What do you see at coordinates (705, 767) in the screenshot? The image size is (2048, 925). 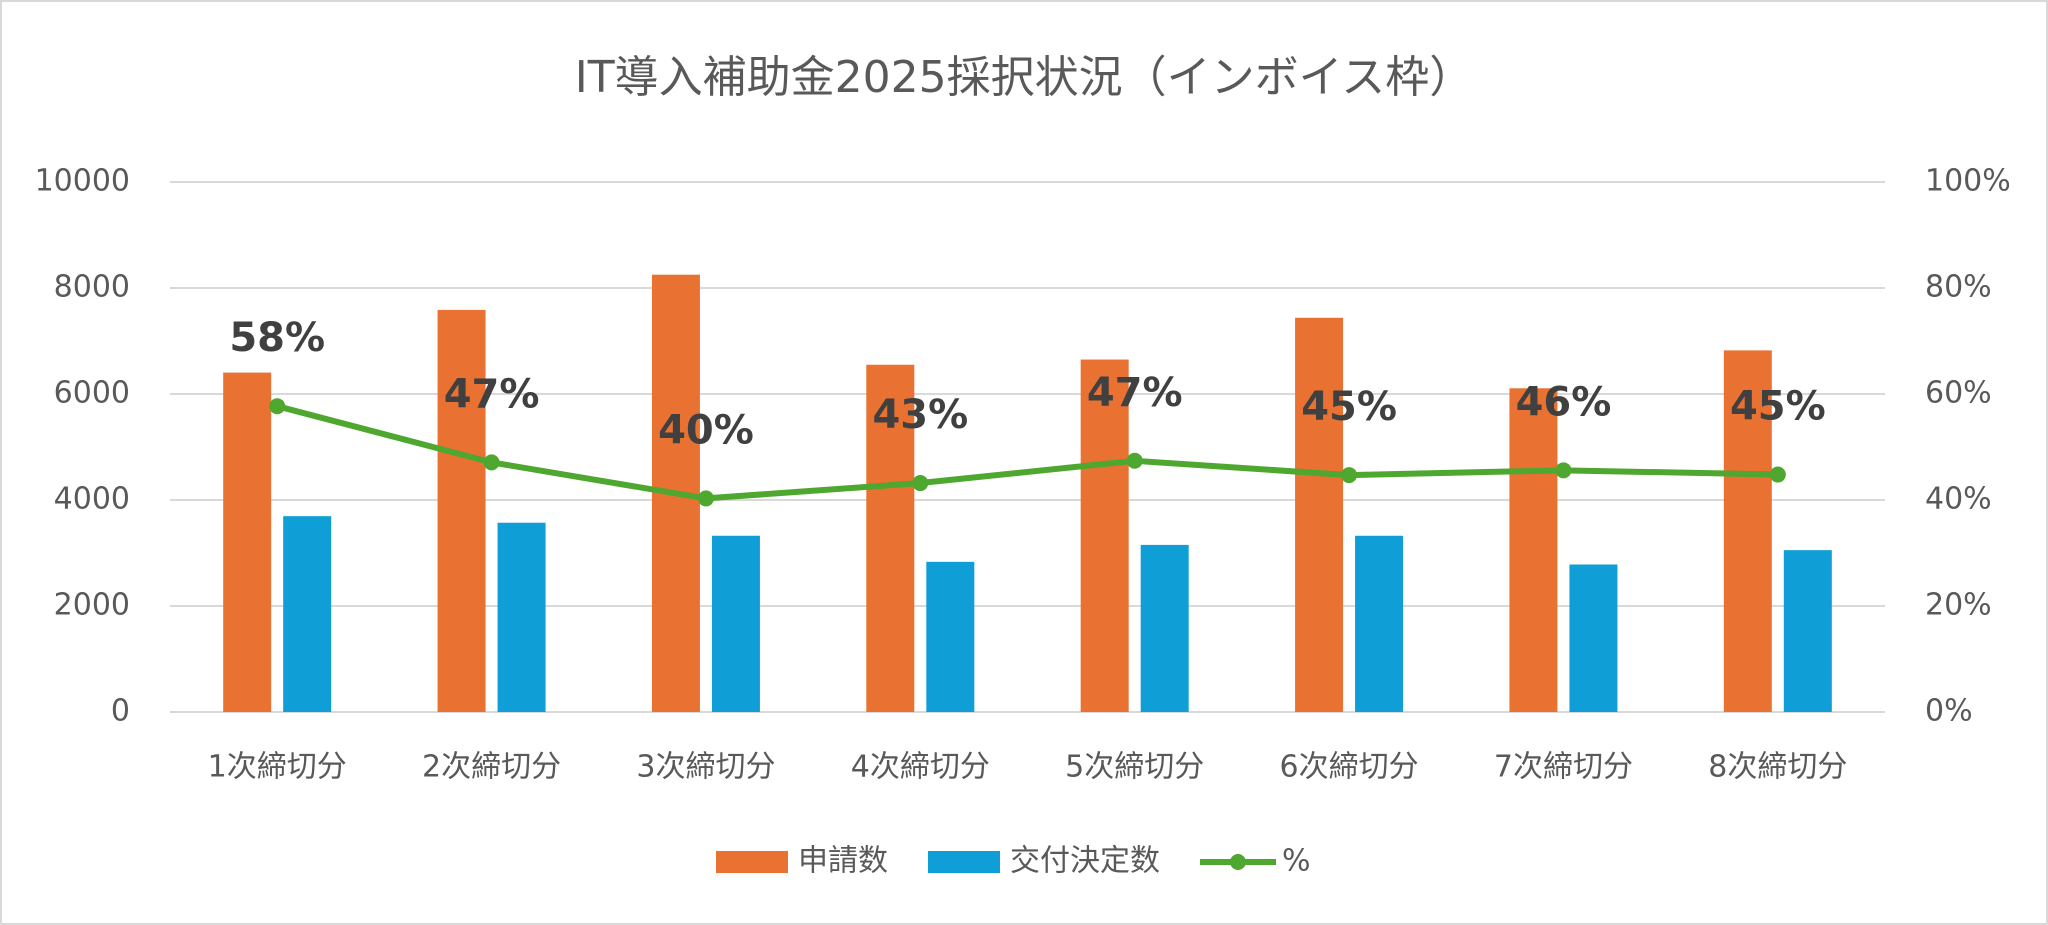 I see `x-tick-label: 3次締切分` at bounding box center [705, 767].